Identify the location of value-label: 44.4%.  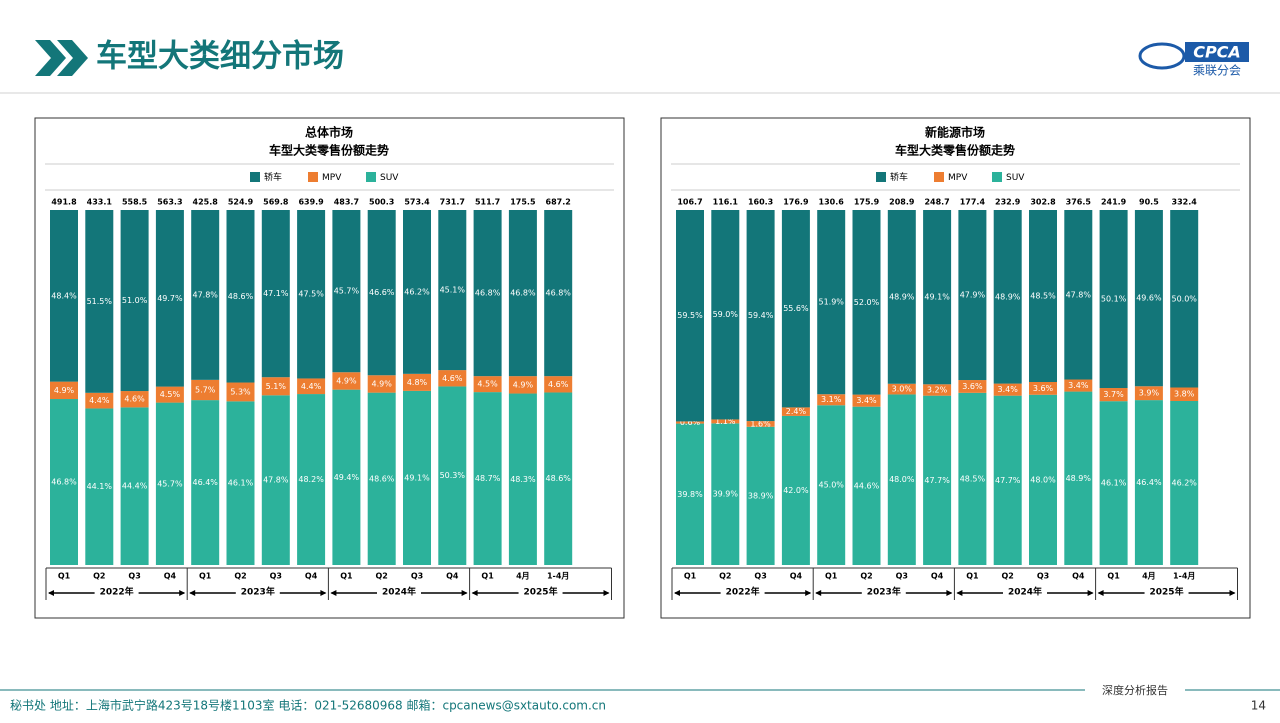
(135, 486).